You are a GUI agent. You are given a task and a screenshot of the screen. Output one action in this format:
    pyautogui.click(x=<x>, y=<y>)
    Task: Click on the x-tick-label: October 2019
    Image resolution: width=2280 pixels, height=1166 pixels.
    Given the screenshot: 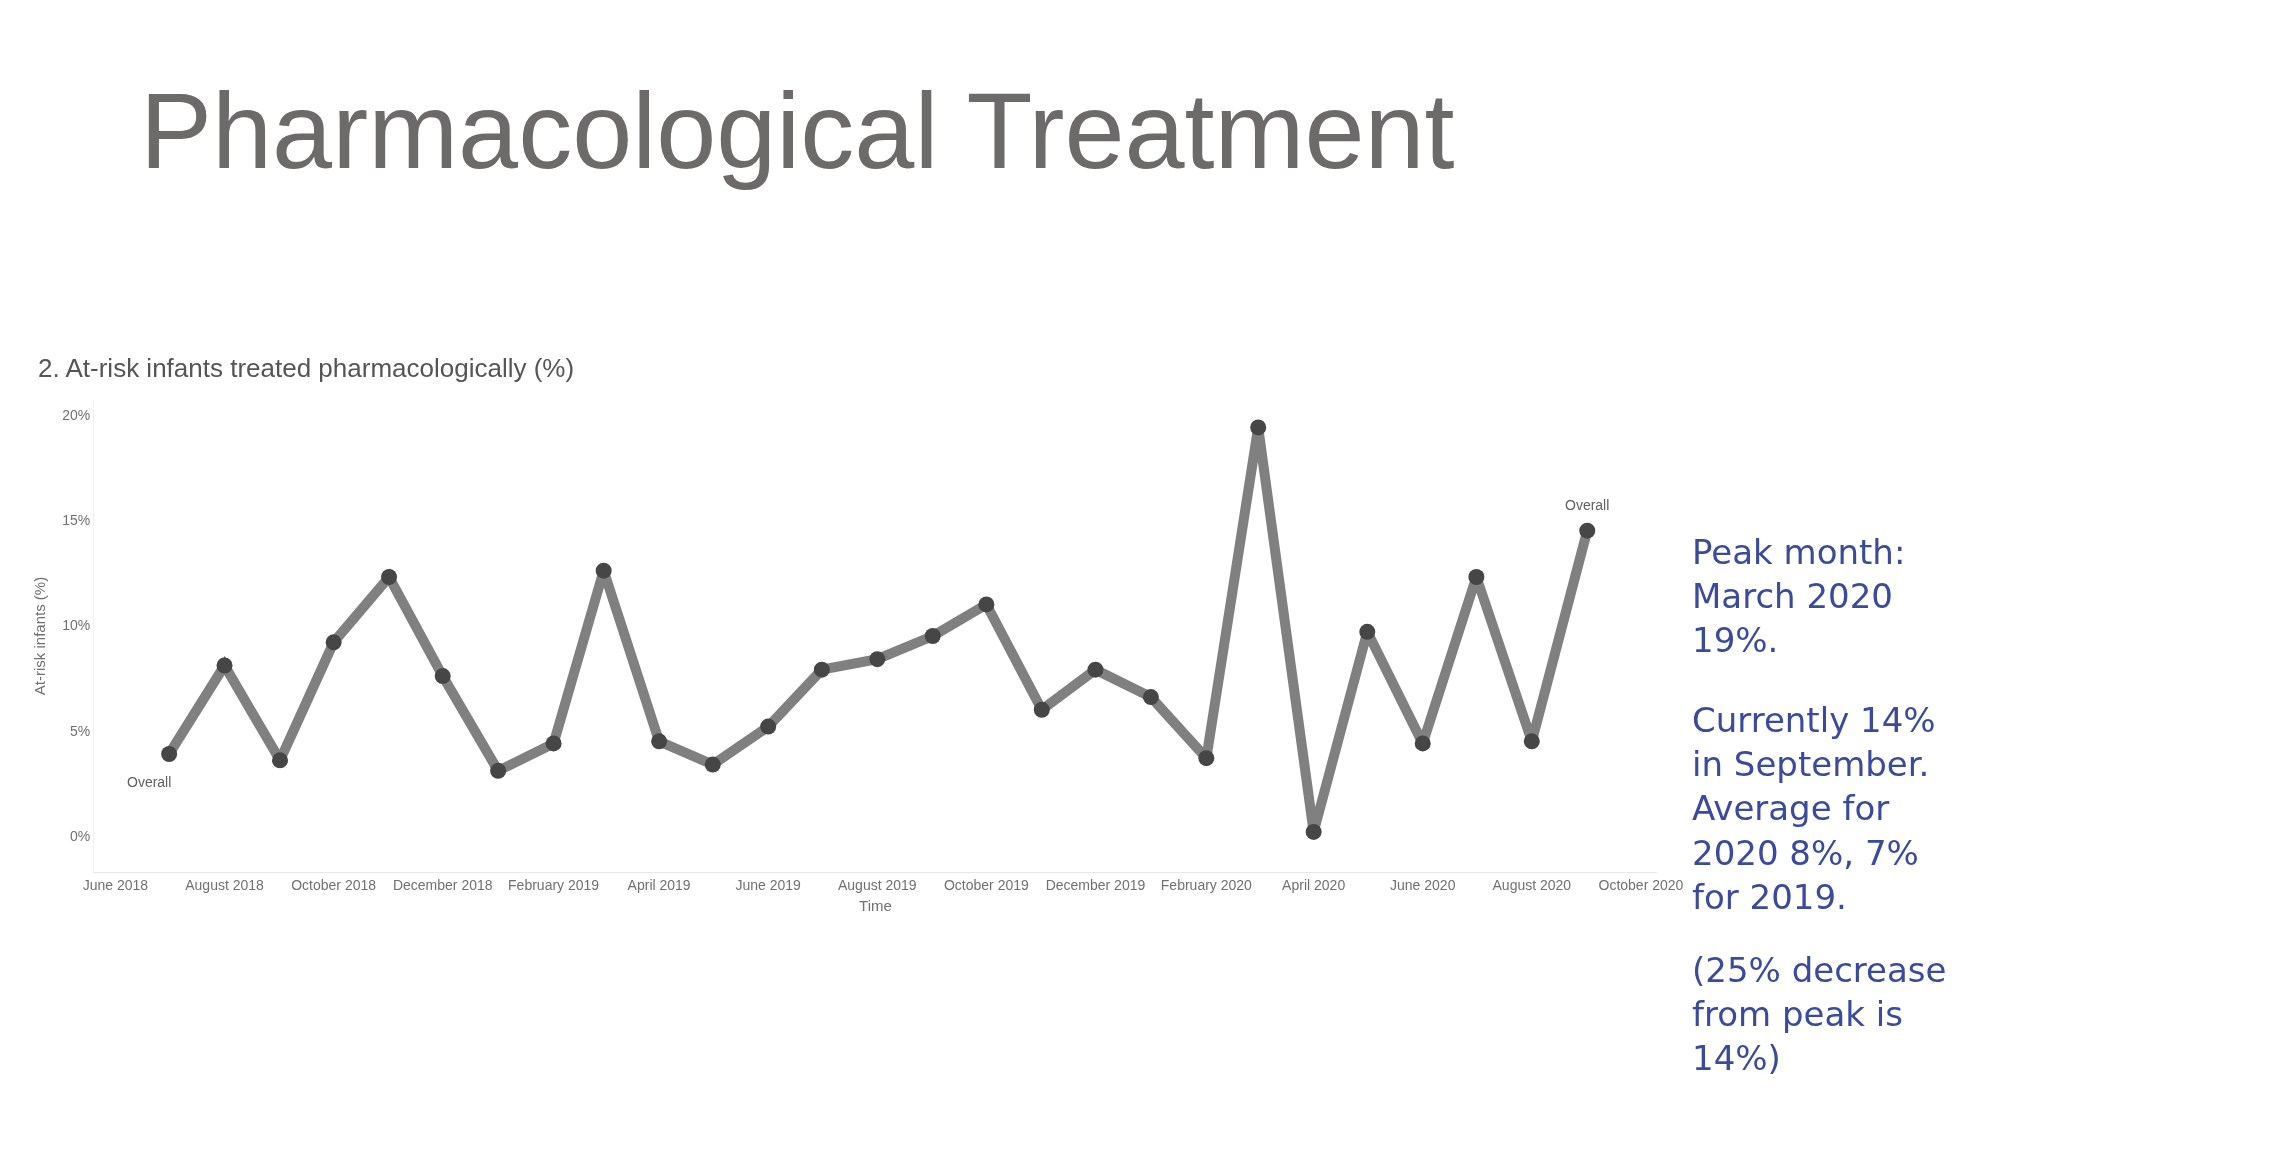 What is the action you would take?
    pyautogui.click(x=986, y=884)
    